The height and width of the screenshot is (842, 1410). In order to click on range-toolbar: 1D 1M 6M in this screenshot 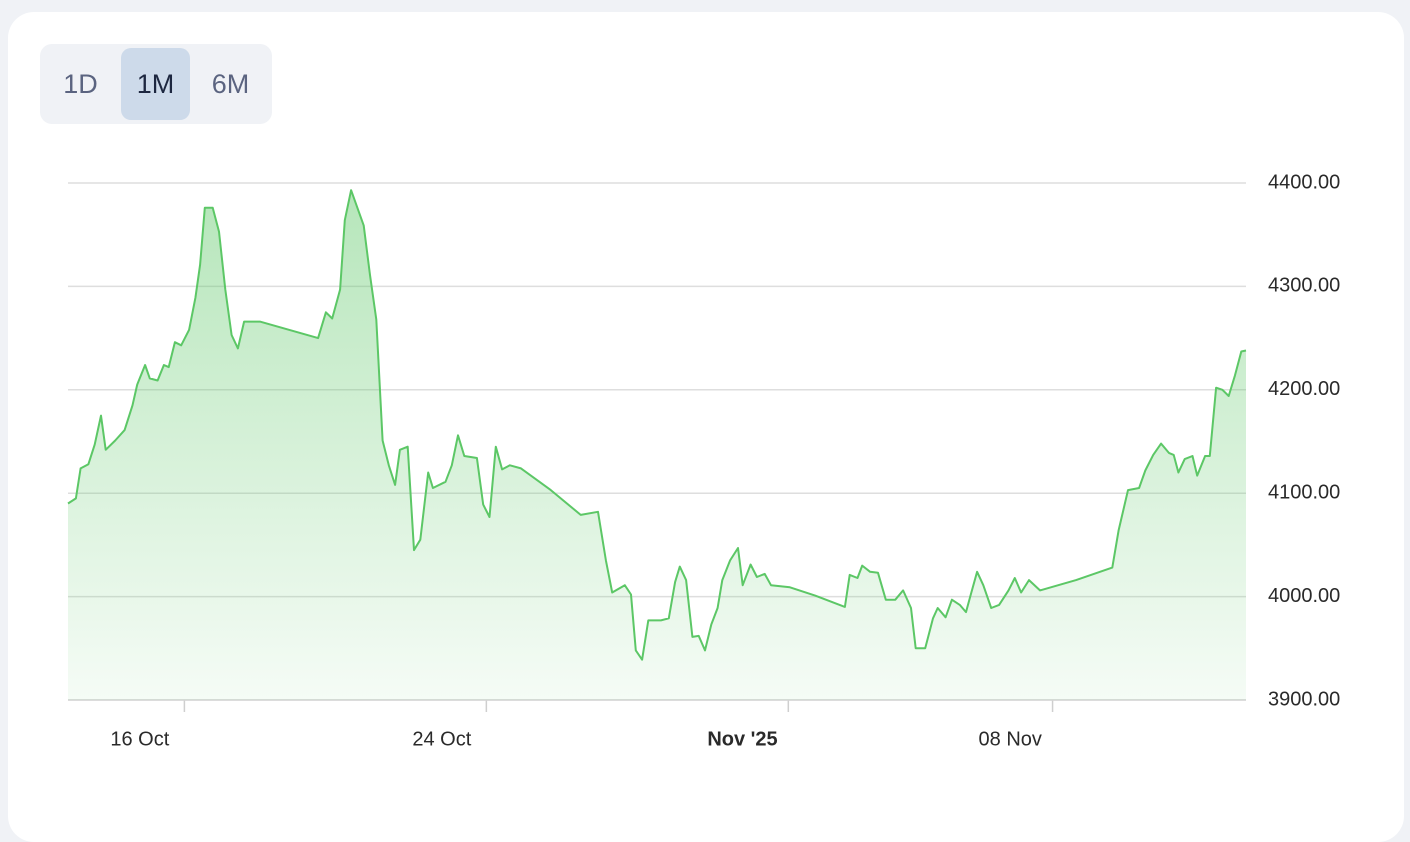, I will do `click(156, 84)`.